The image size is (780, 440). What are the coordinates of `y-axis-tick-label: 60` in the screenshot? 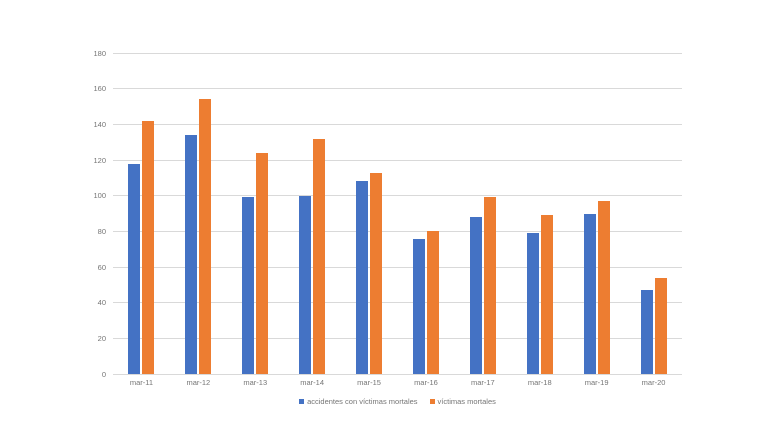 It's located at (101, 267).